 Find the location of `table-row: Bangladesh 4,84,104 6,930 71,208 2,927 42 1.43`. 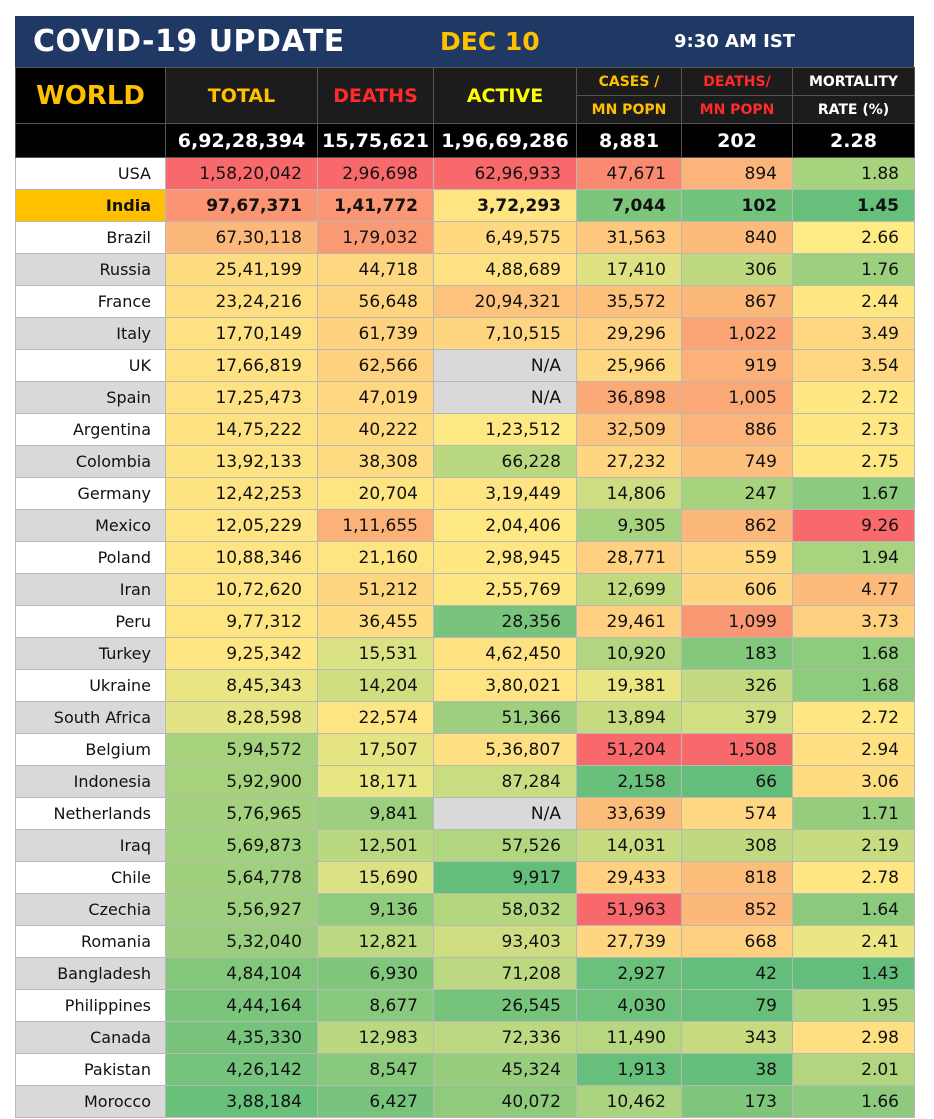

table-row: Bangladesh 4,84,104 6,930 71,208 2,927 42 1.43 is located at coordinates (465, 973).